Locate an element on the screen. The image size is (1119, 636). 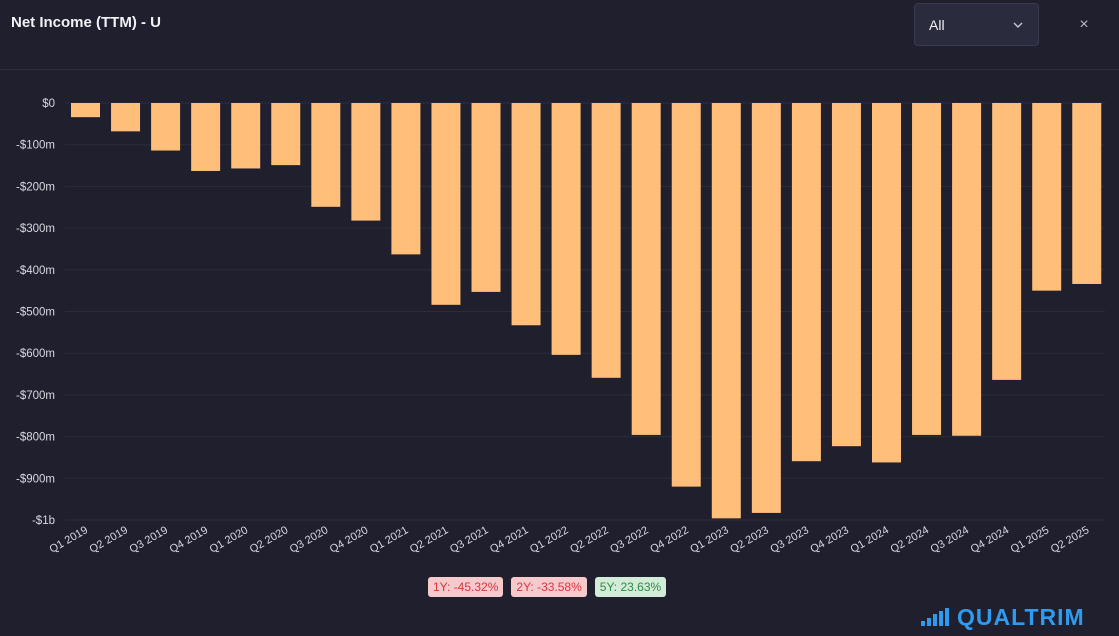
x-tick-label: Q1 2025 is located at coordinates (1030, 539).